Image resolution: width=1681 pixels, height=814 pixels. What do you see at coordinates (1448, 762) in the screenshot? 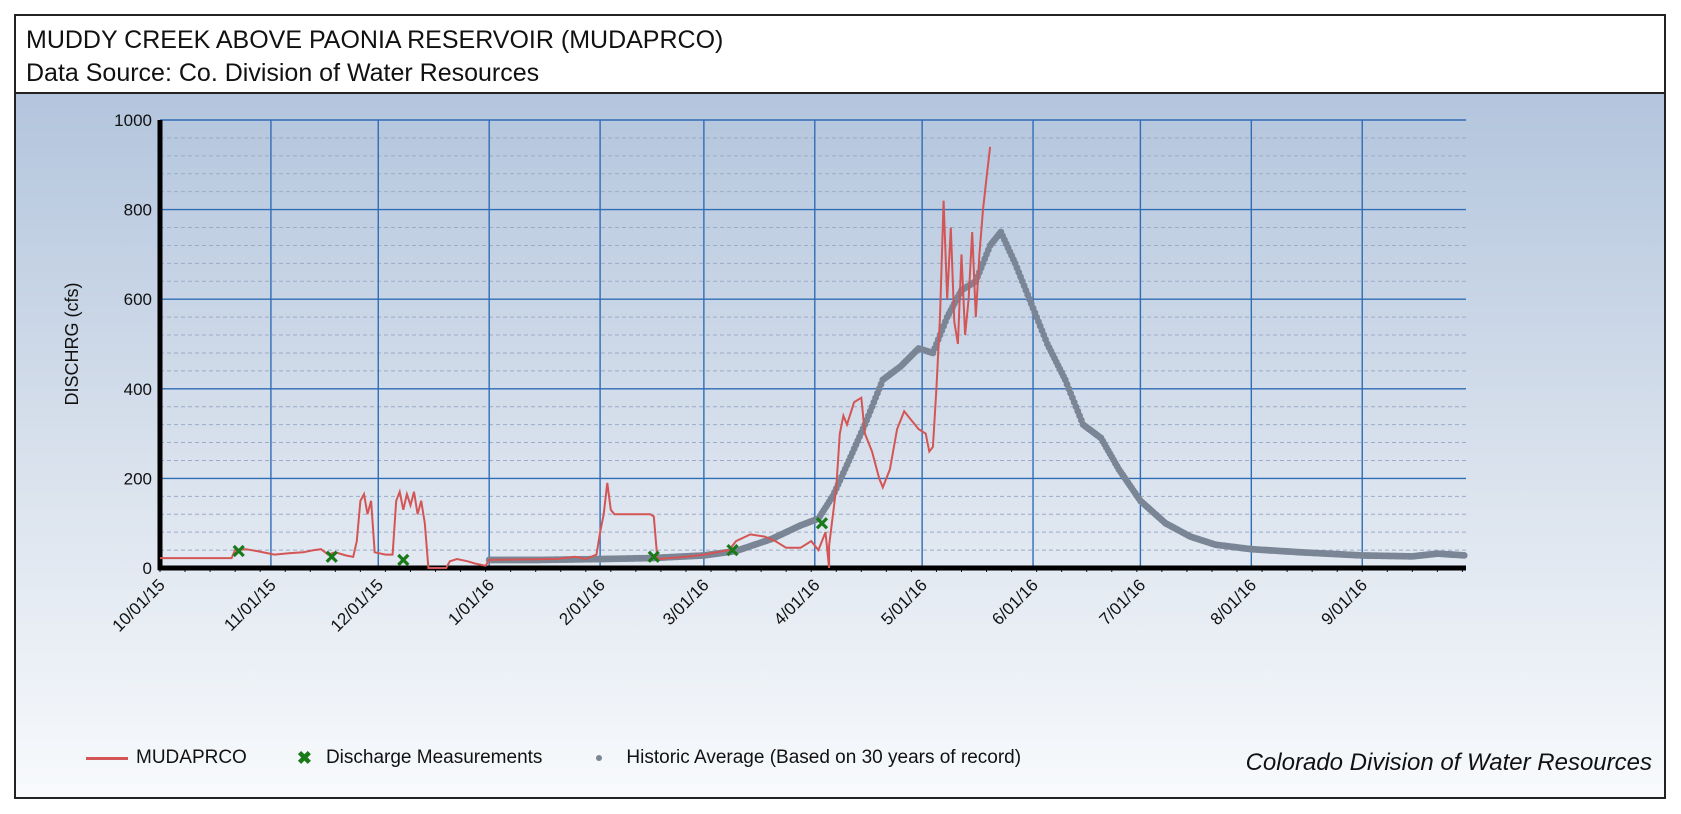
I see `source-credit: Colorado Division of Water Resources` at bounding box center [1448, 762].